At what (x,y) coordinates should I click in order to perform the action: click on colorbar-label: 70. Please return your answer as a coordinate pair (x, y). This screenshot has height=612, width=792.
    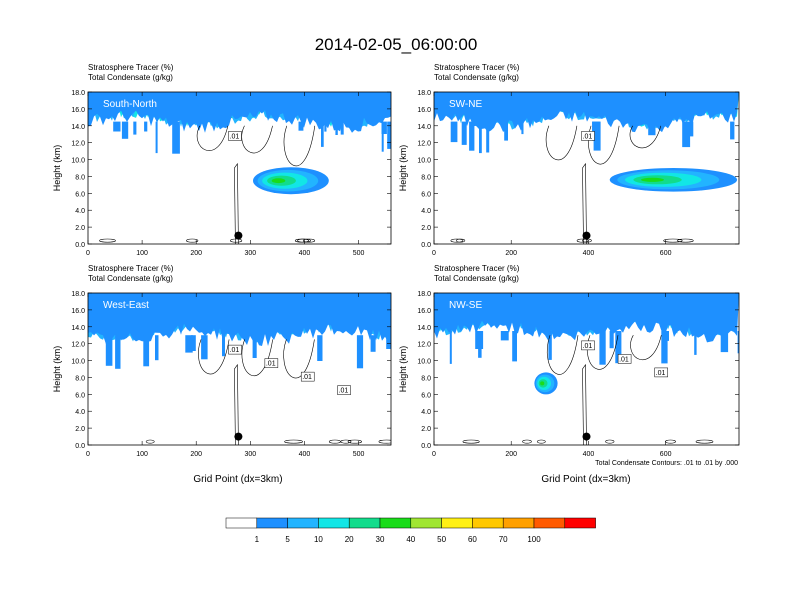
    Looking at the image, I should click on (503, 539).